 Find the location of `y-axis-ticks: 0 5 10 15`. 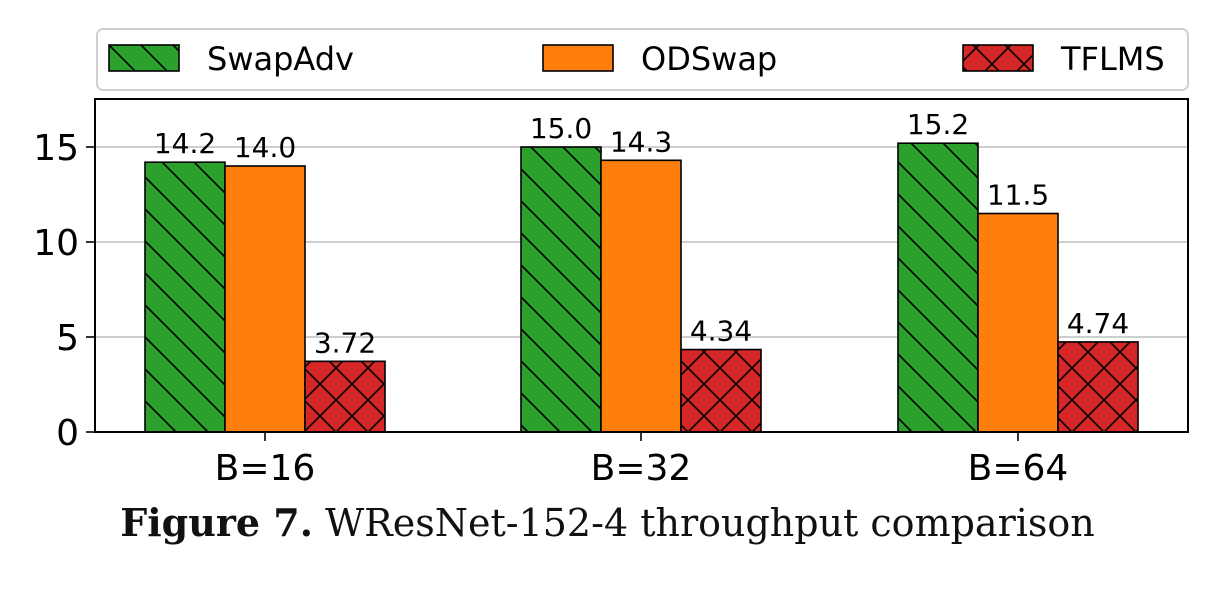

y-axis-ticks: 0 5 10 15 is located at coordinates (64, 291).